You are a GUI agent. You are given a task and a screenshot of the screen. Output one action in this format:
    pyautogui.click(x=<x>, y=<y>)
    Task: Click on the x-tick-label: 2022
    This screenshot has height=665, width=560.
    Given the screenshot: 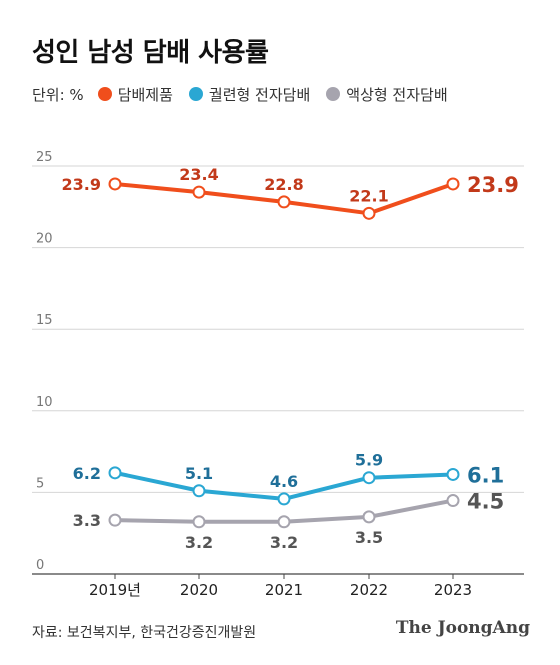 What is the action you would take?
    pyautogui.click(x=369, y=590)
    